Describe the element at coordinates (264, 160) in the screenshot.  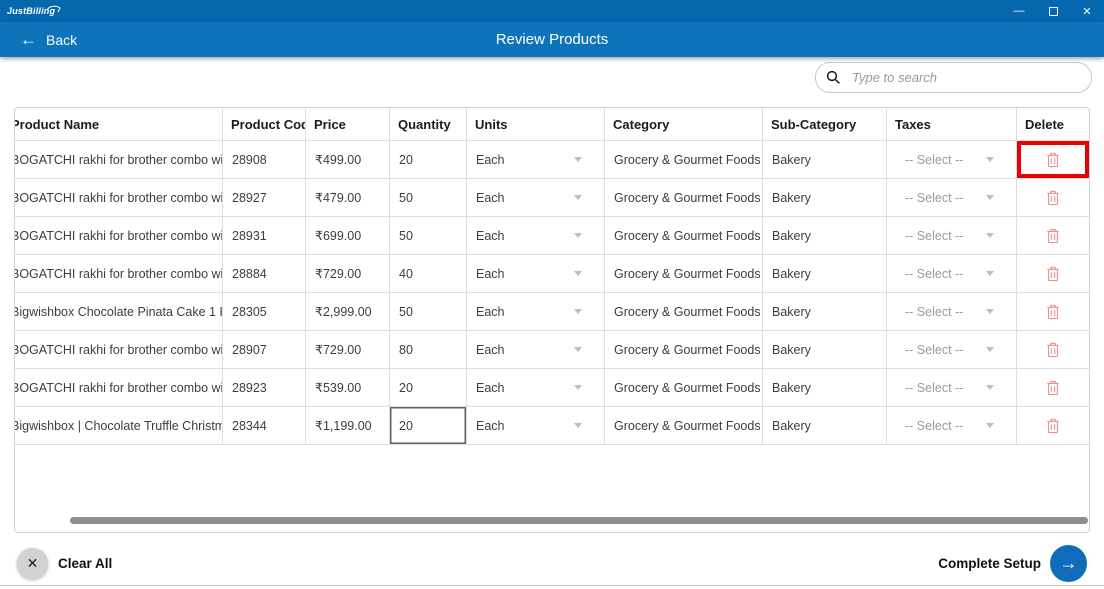
I see `cell-product-code: 28908` at that location.